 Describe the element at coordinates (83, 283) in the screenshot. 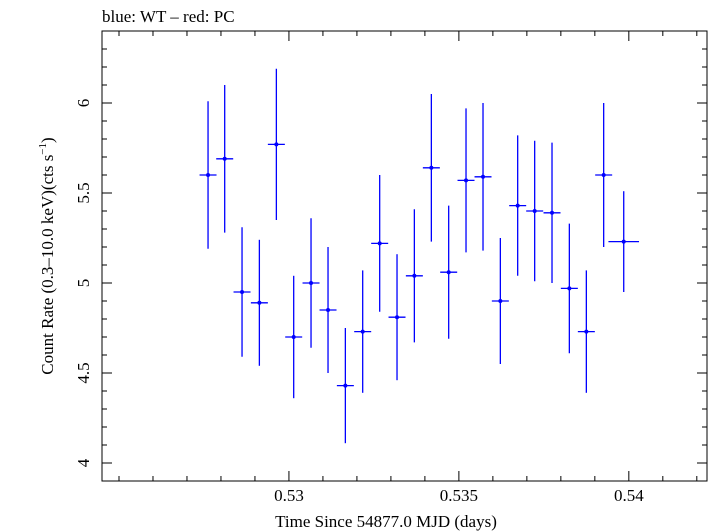

I see `y-tick-label: 5` at that location.